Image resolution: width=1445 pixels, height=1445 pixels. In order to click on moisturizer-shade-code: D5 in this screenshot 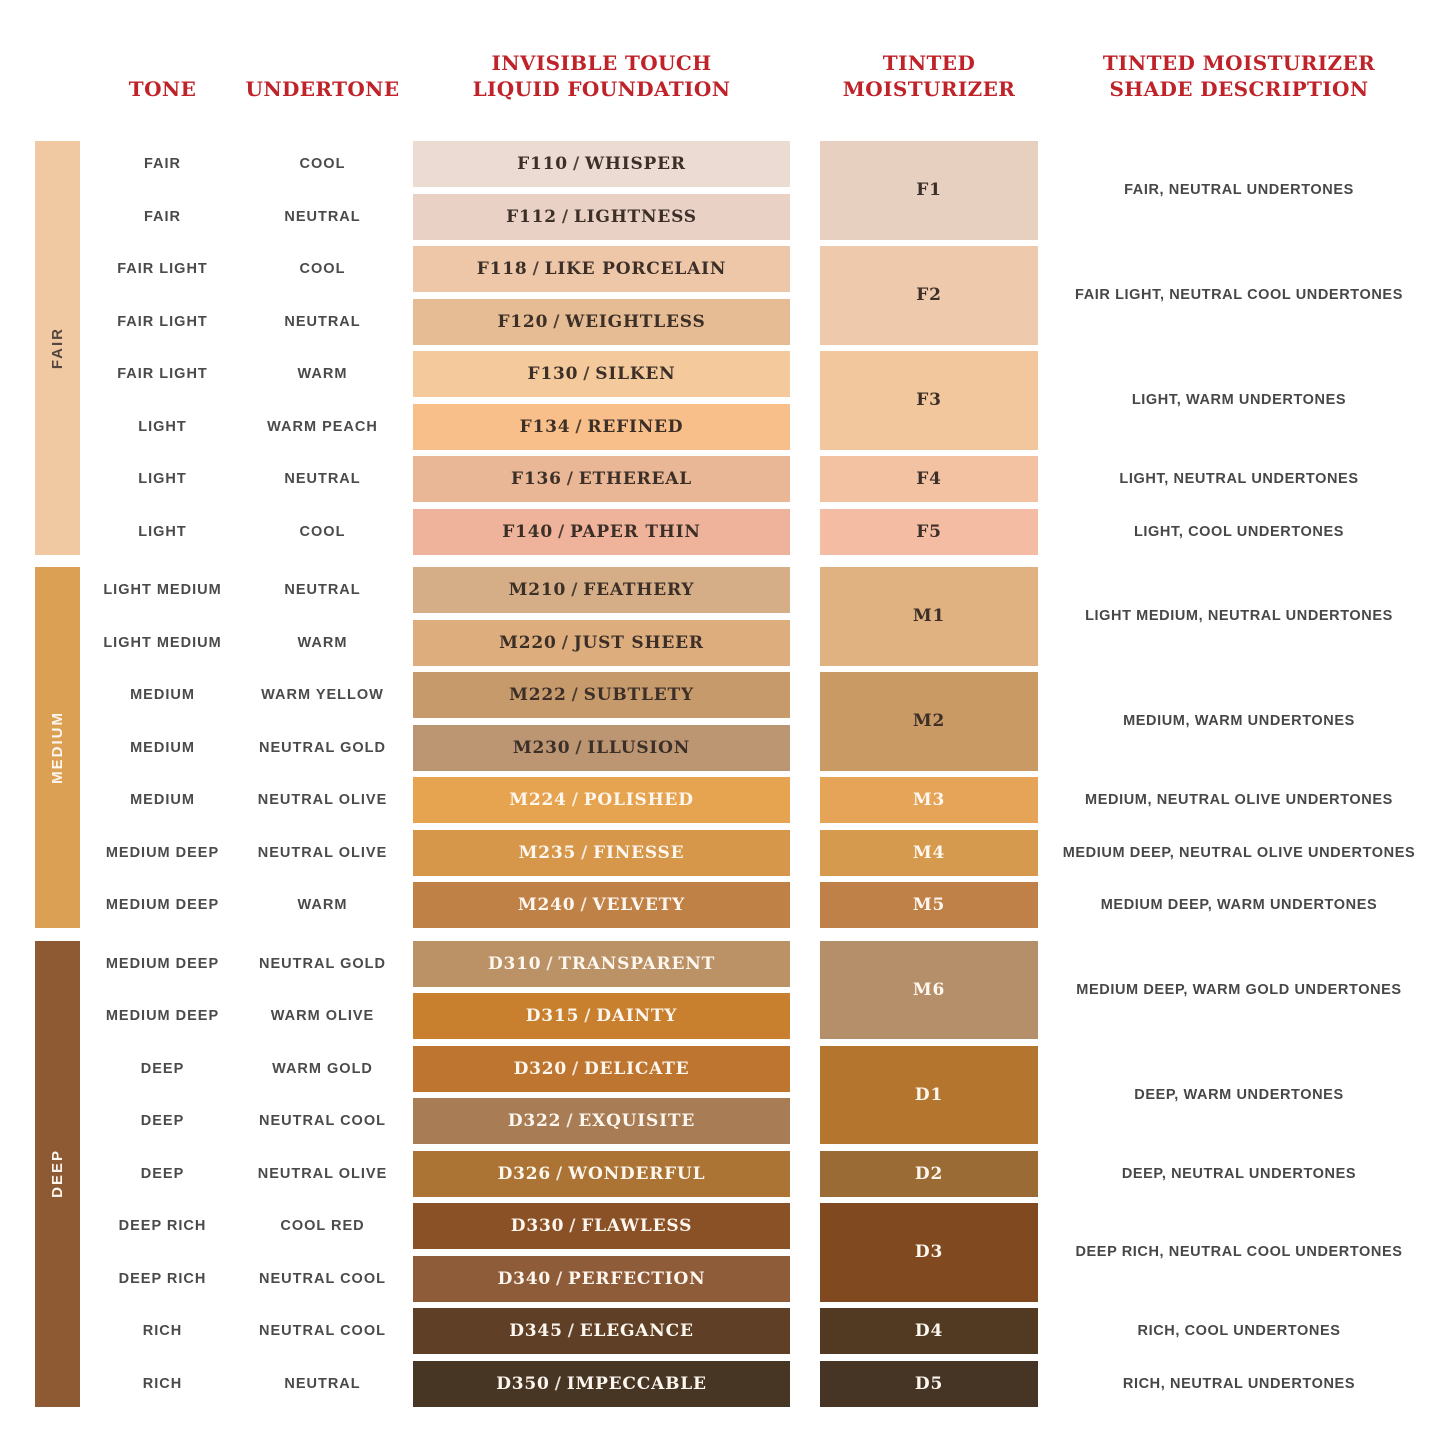, I will do `click(929, 1383)`.